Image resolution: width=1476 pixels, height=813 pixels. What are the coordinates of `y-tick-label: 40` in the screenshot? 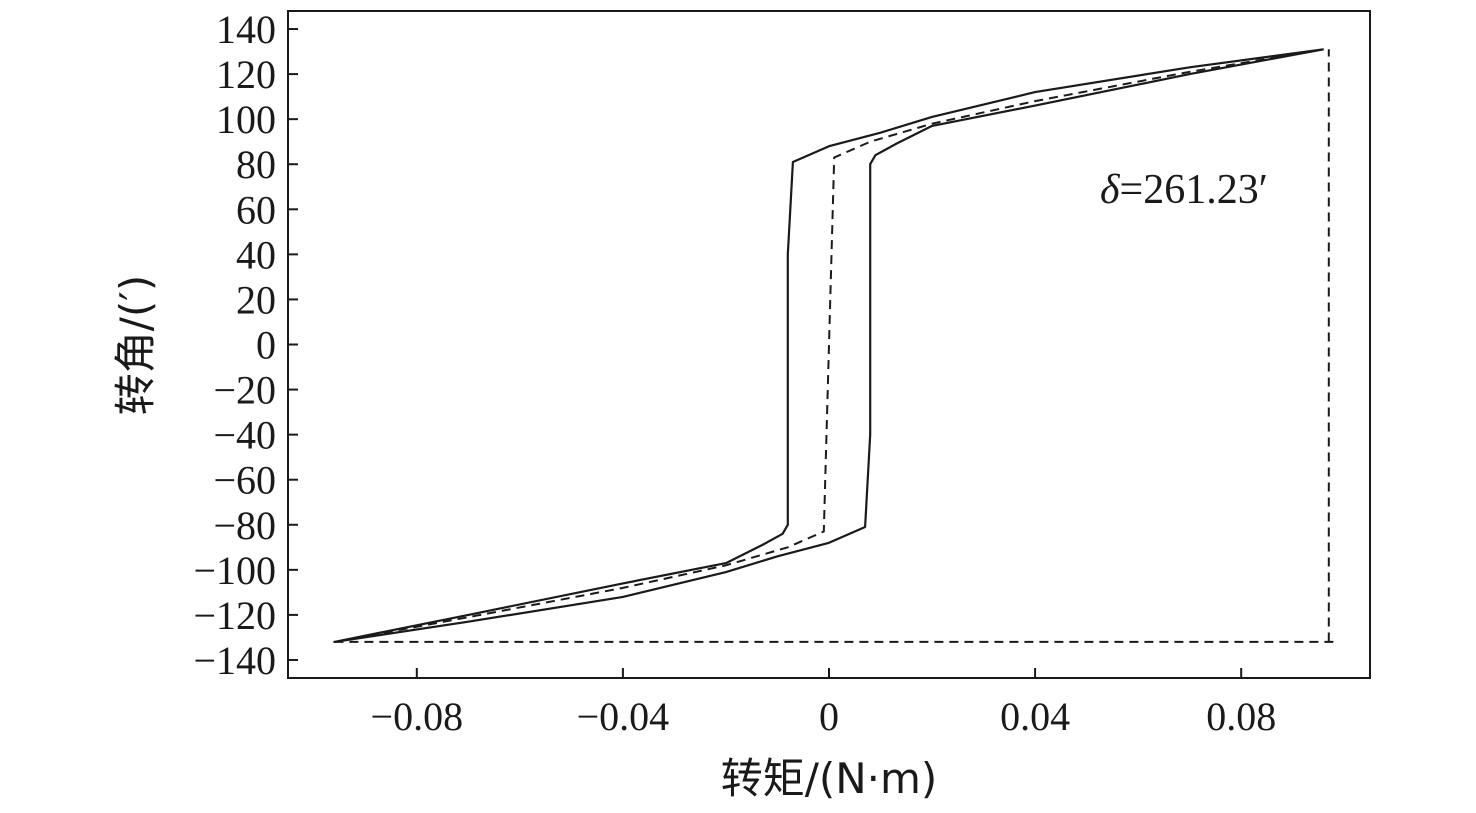 It's located at (256, 254).